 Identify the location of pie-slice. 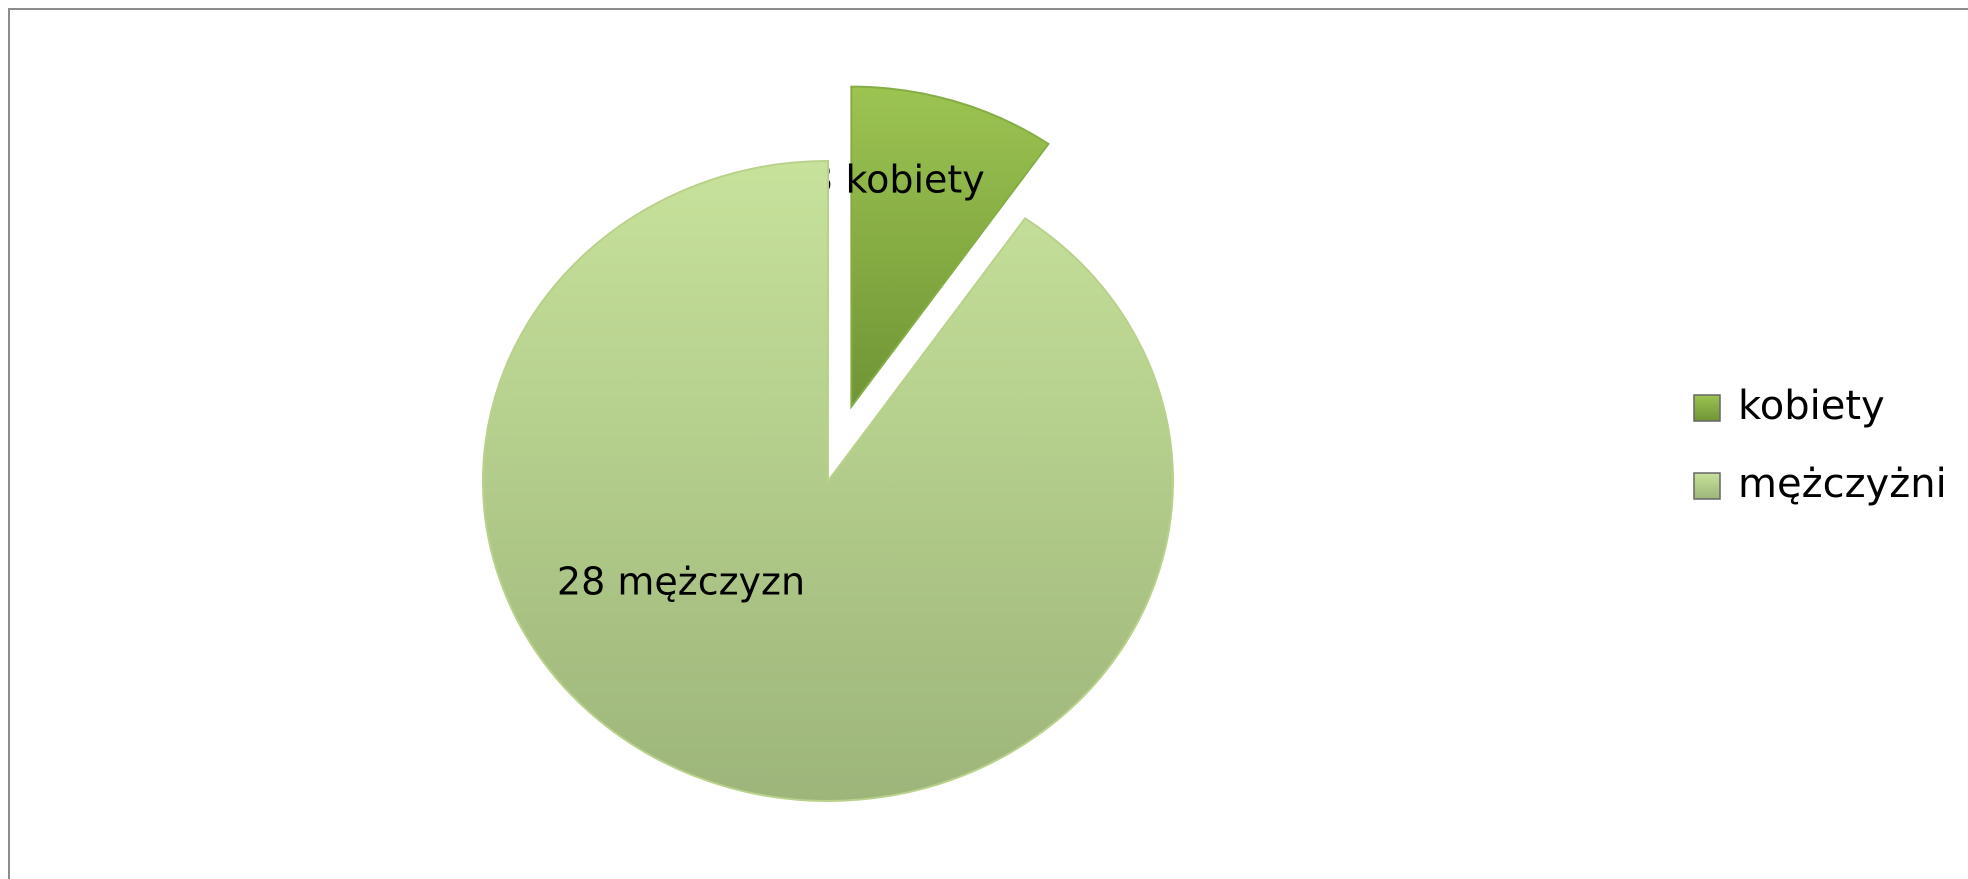
(950, 247).